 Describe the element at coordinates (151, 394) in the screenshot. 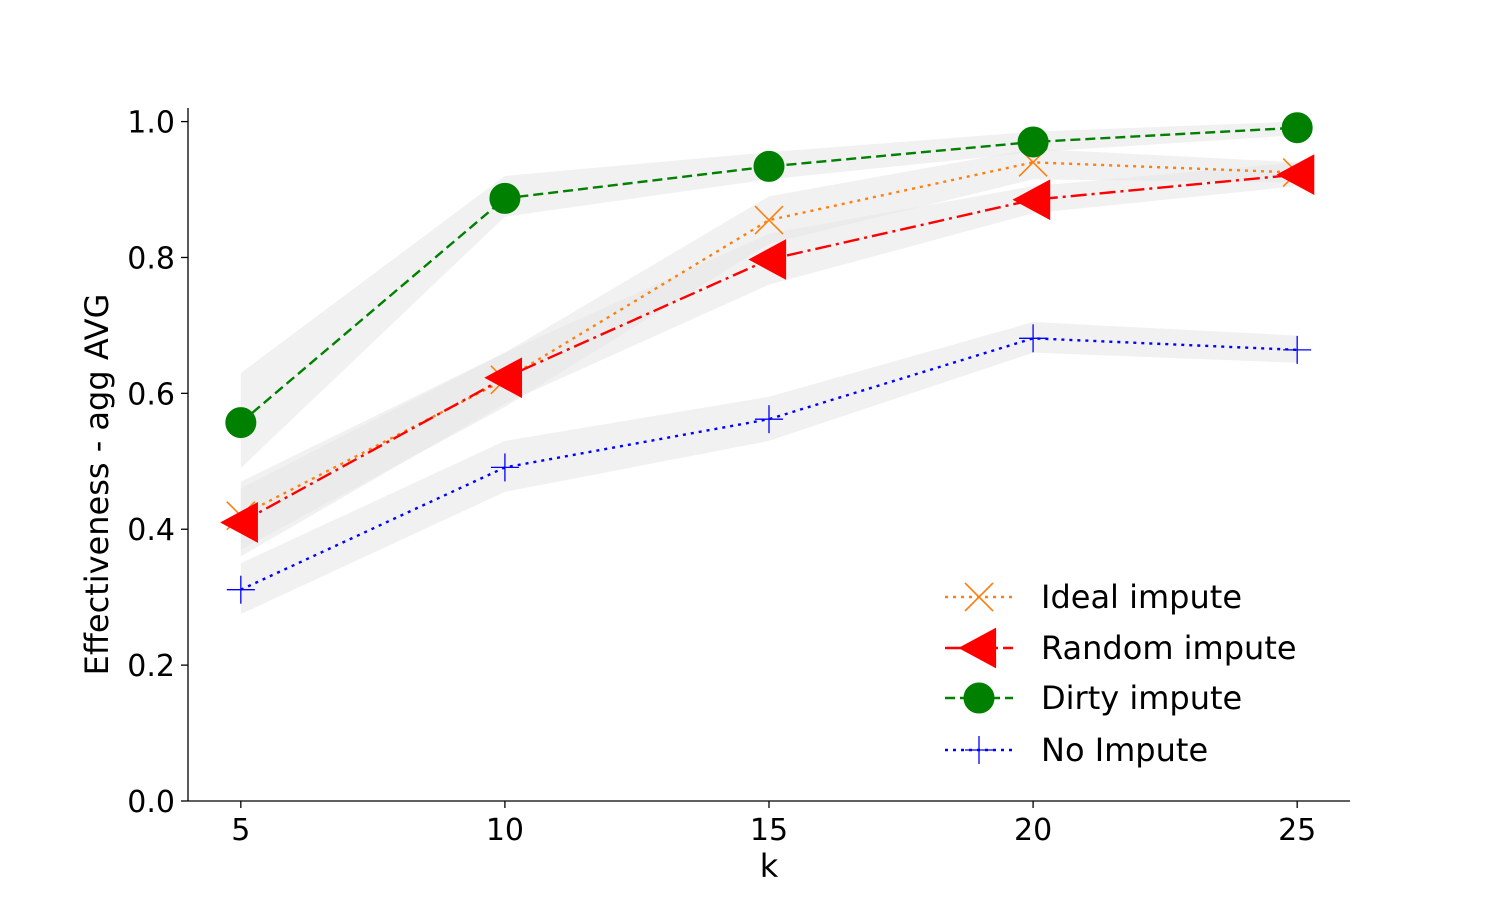

I see `y-tick-label: 0.6` at that location.